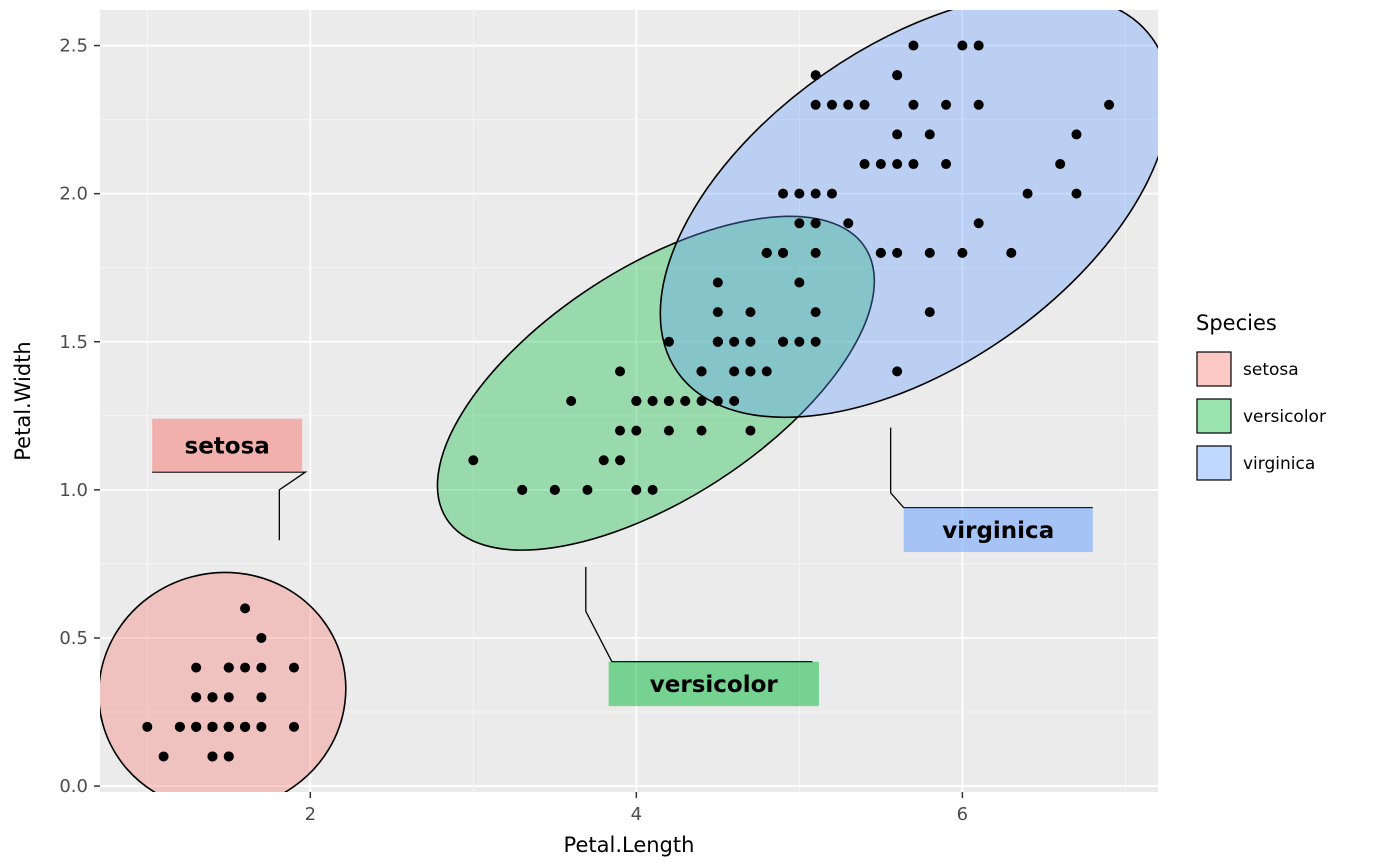 The image size is (1400, 866). I want to click on legend-label-virginica: virginica, so click(1279, 464).